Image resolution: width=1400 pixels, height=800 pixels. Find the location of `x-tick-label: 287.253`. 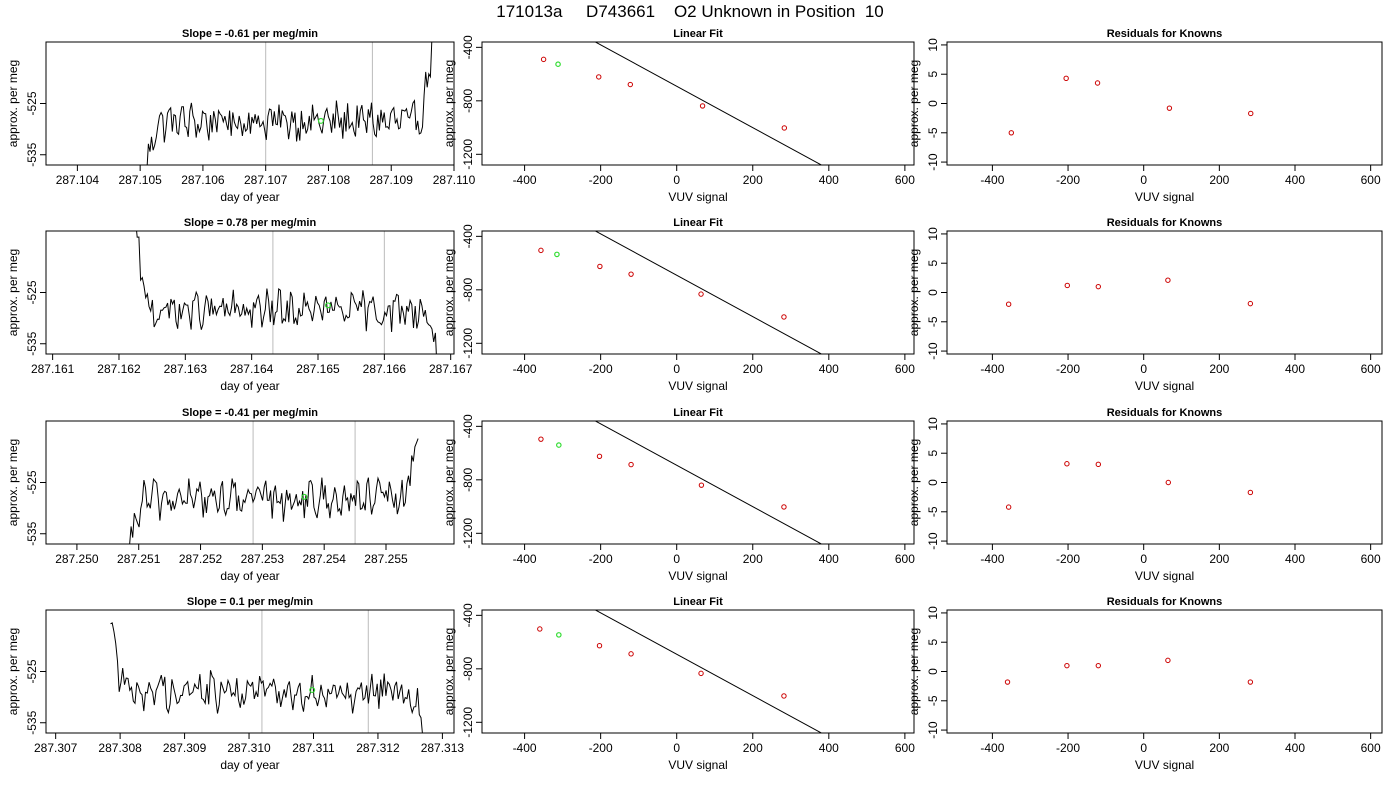

x-tick-label: 287.253 is located at coordinates (263, 559).